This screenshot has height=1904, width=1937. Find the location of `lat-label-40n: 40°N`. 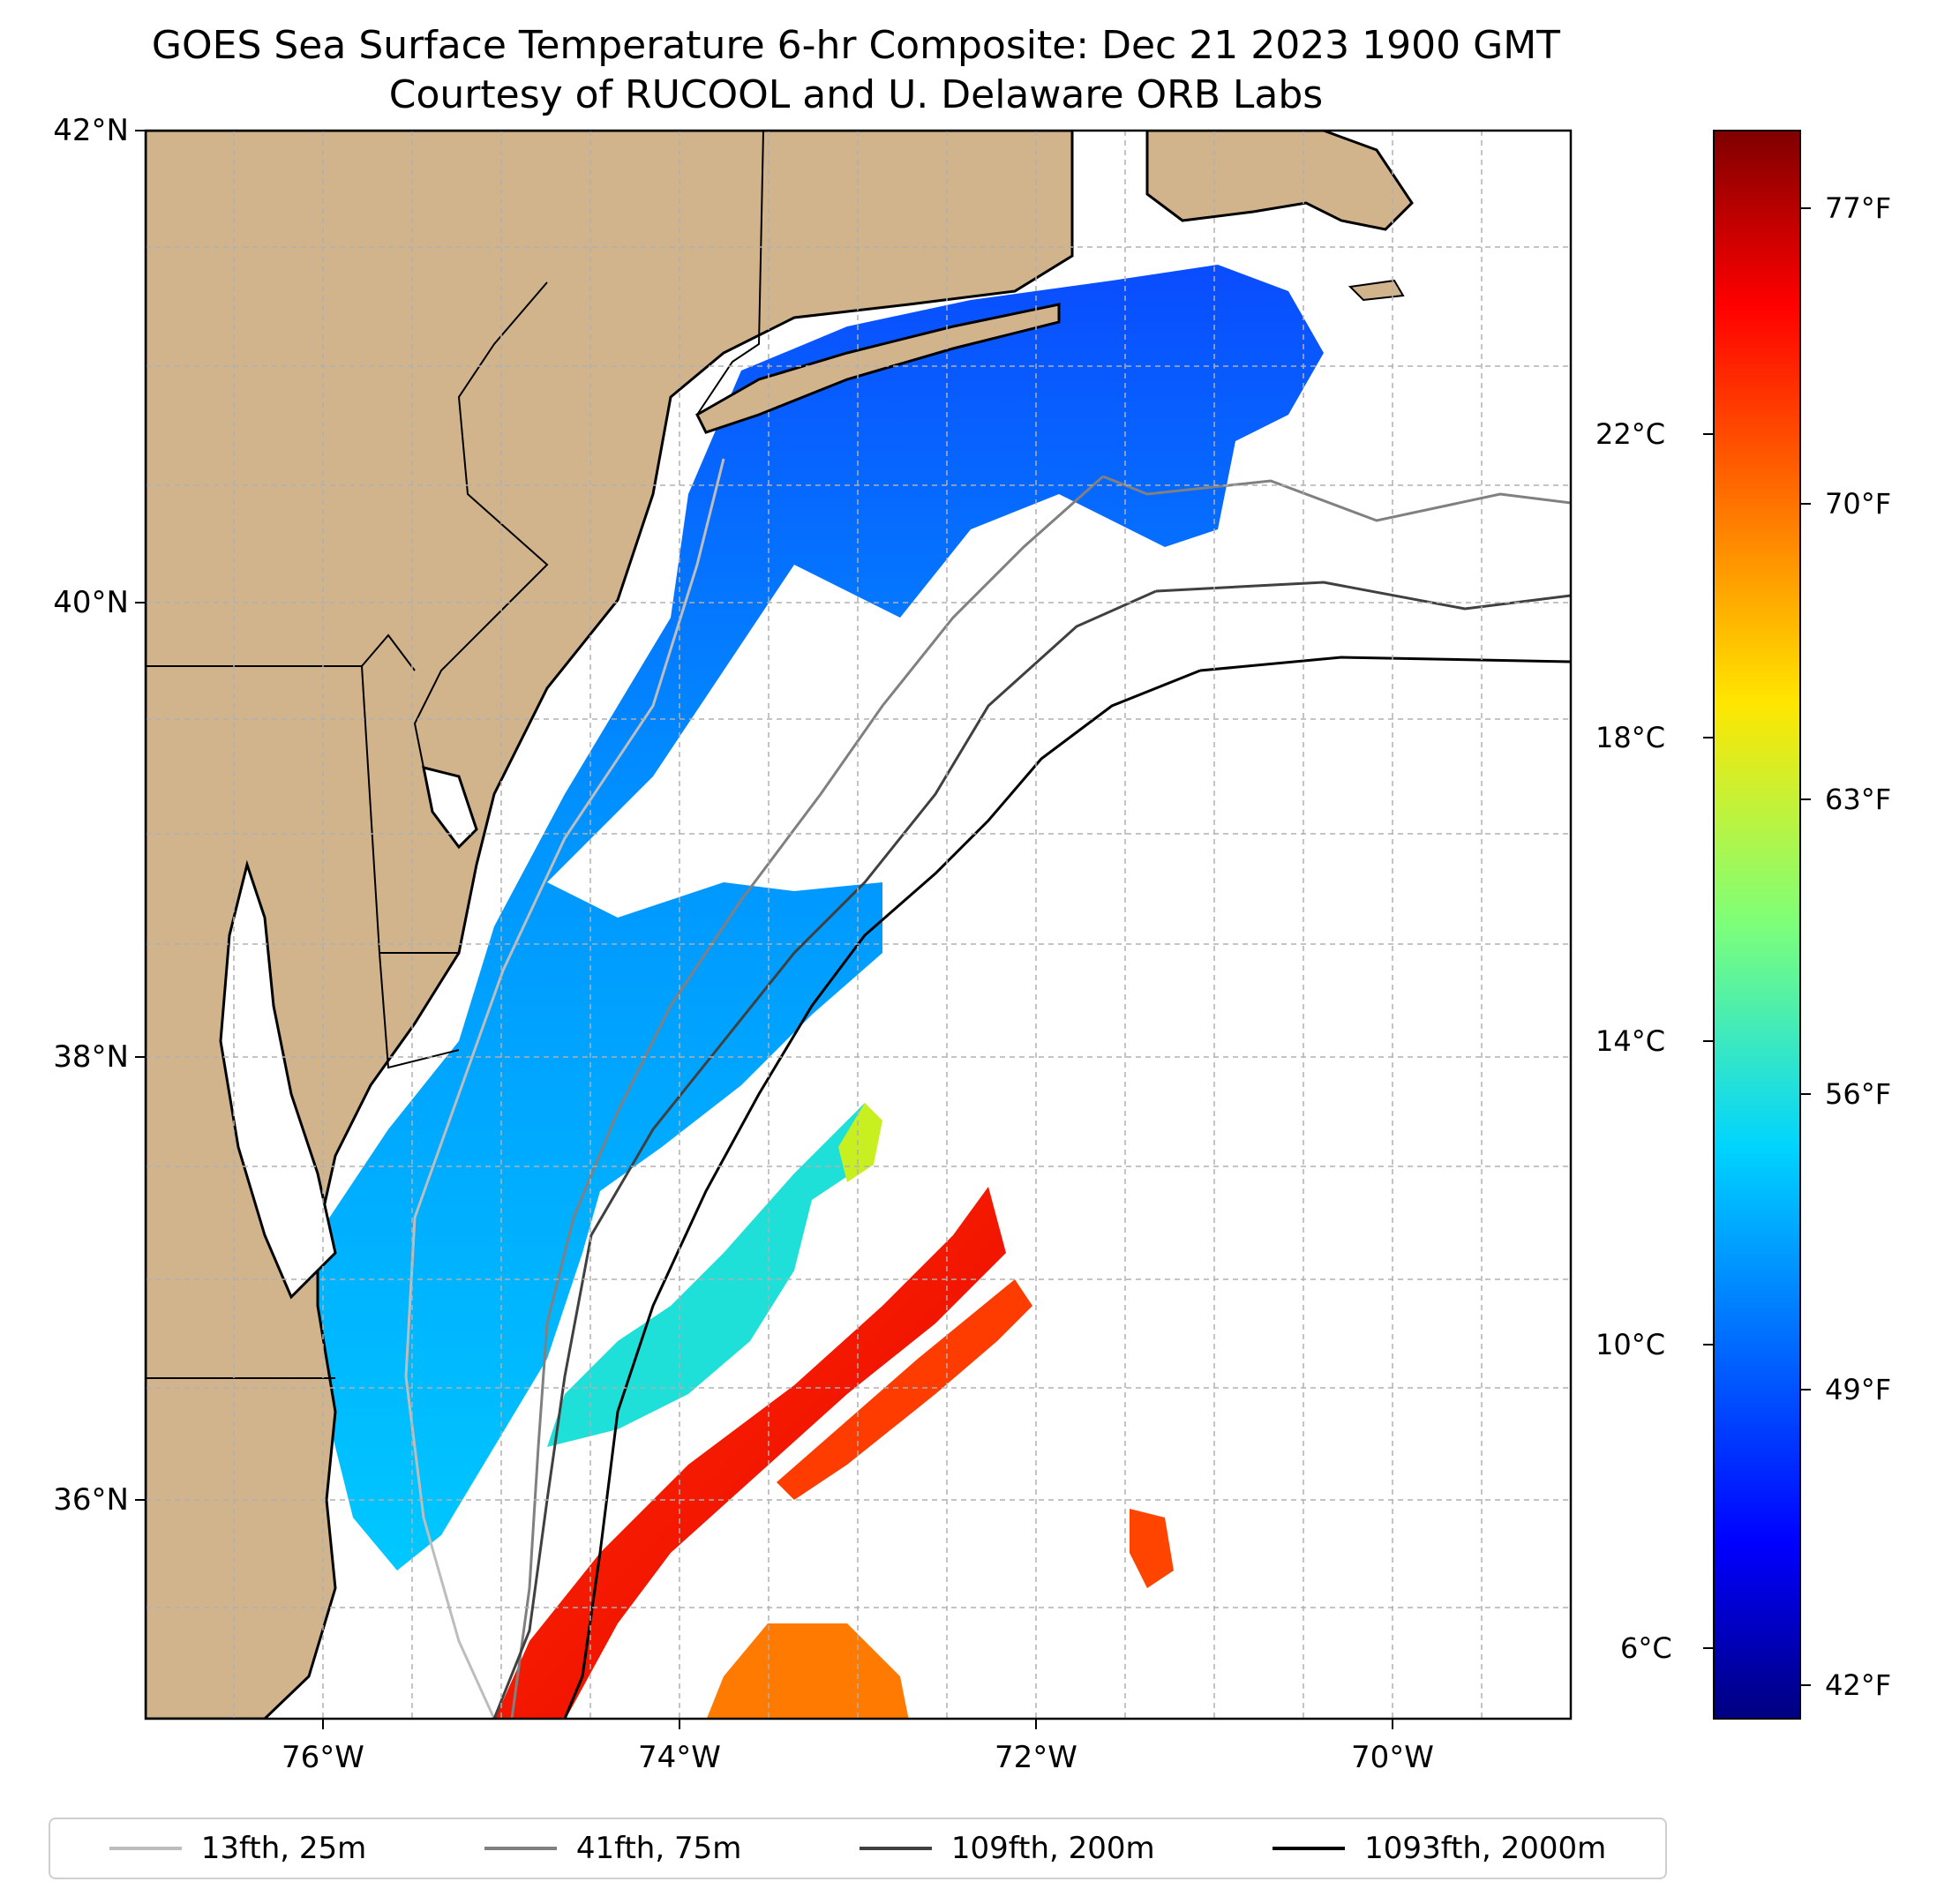

lat-label-40n: 40°N is located at coordinates (91, 602).